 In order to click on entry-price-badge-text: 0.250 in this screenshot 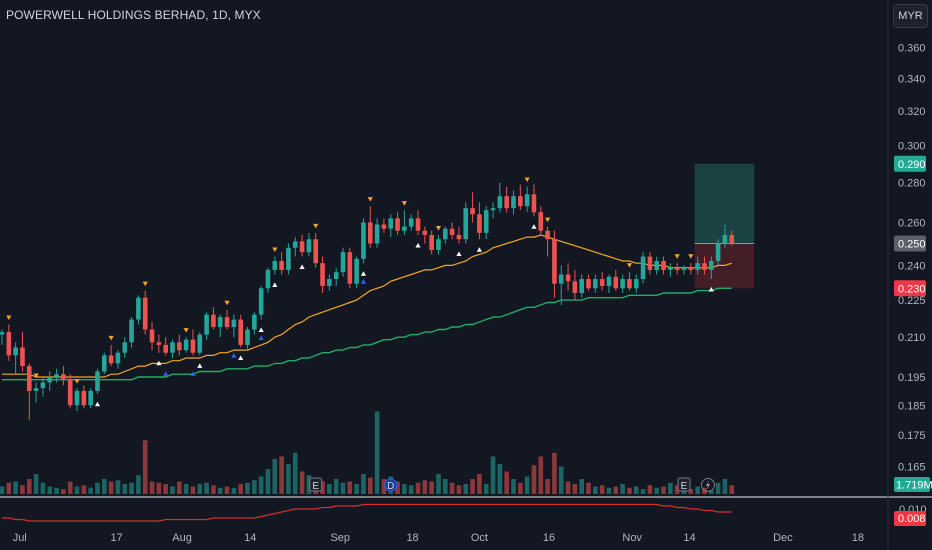, I will do `click(912, 244)`.